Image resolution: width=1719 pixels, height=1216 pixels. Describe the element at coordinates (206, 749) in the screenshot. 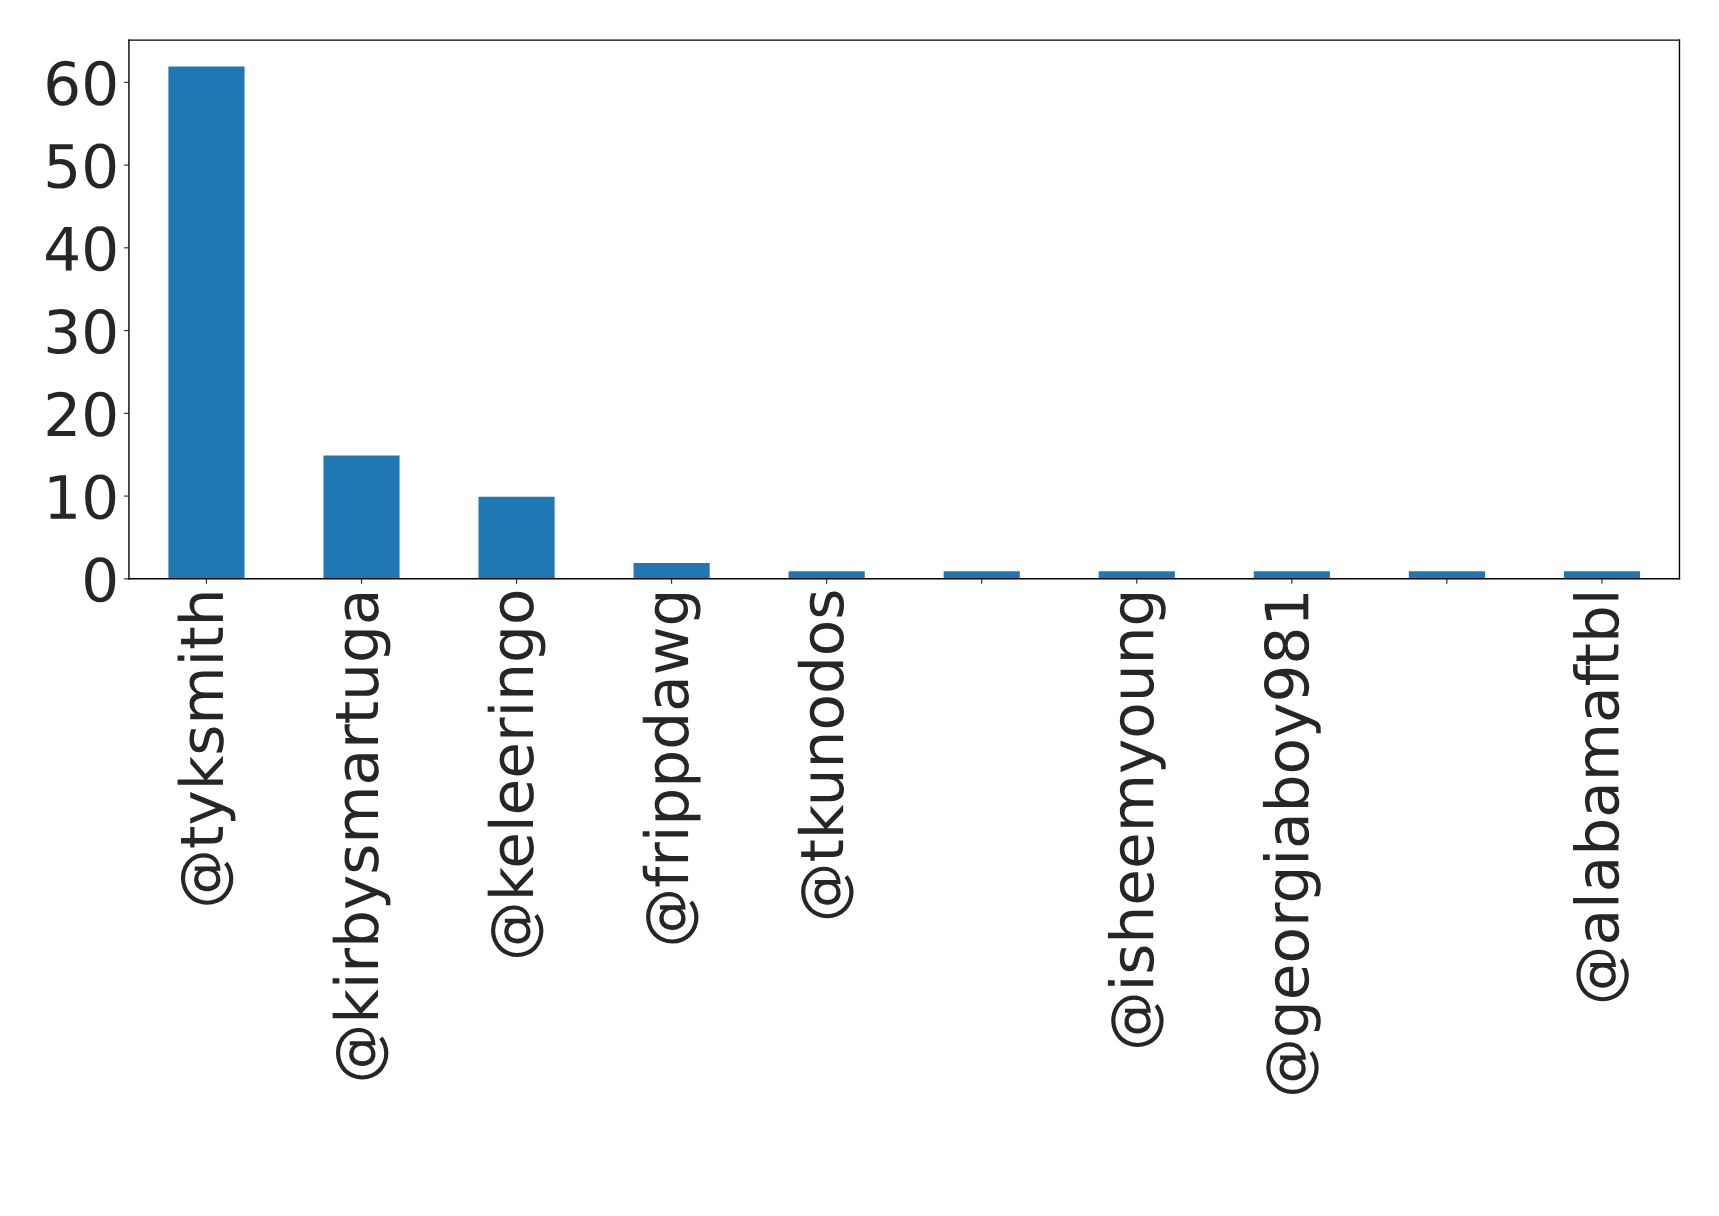

I see `x-tick-label: @tyksmith` at that location.